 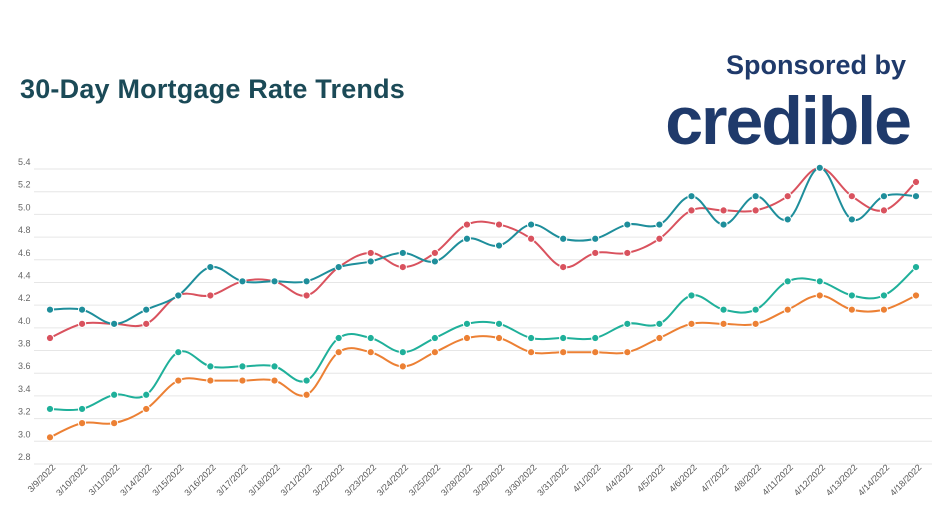 What do you see at coordinates (24, 321) in the screenshot?
I see `y-tick-label: 4.0` at bounding box center [24, 321].